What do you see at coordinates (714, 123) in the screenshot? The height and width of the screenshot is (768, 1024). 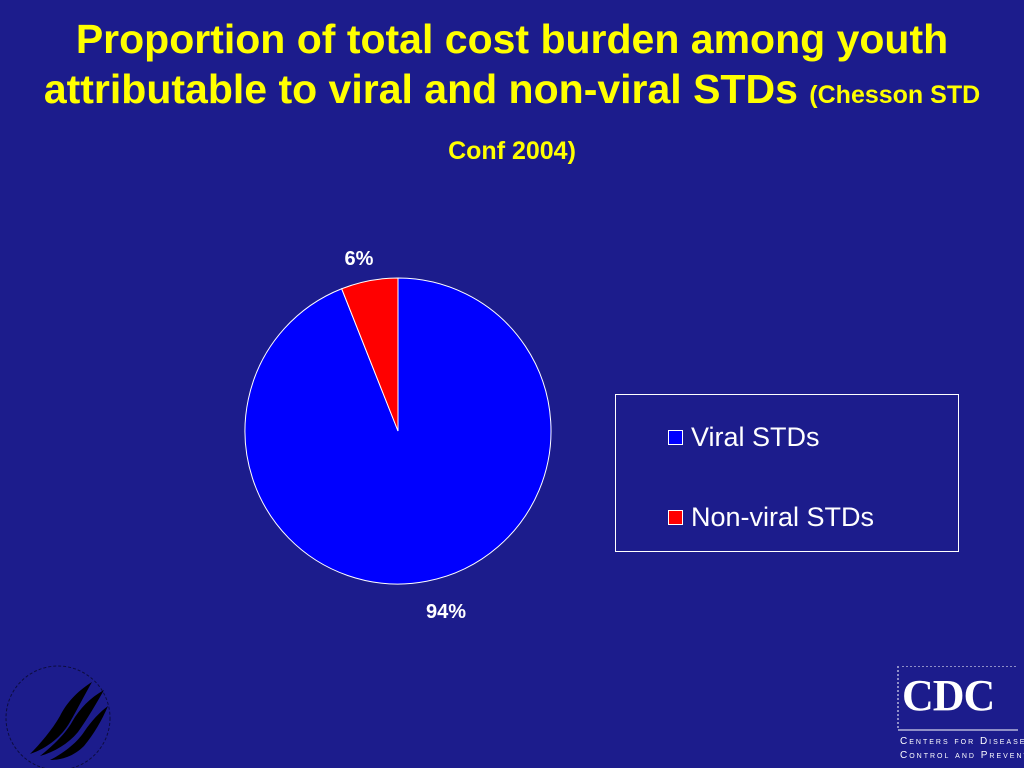 I see `title-citation: (Chesson STD Conf 2004)` at bounding box center [714, 123].